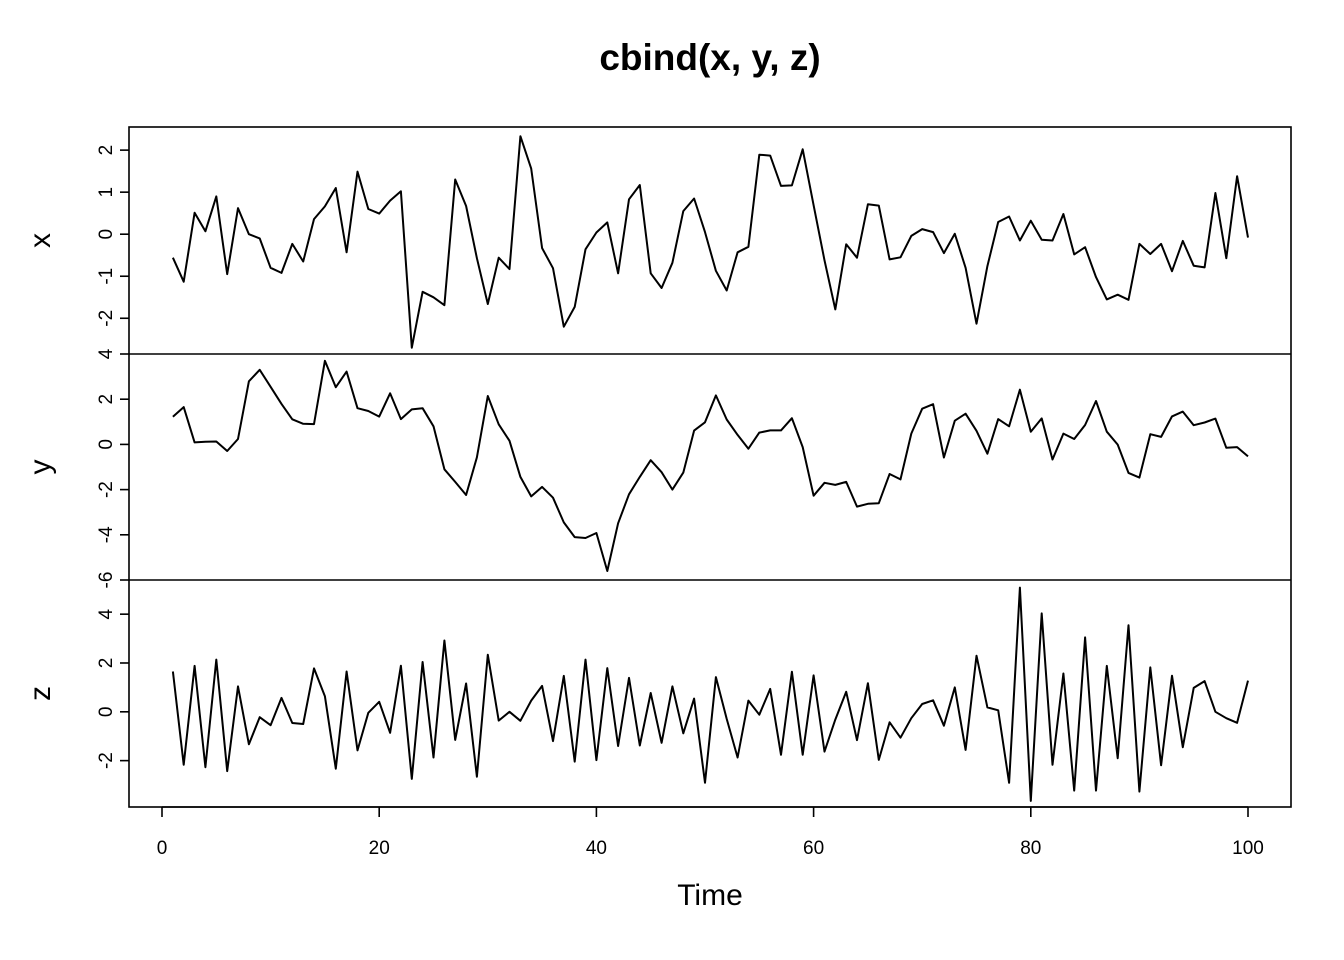 This screenshot has width=1344, height=960. What do you see at coordinates (162, 848) in the screenshot?
I see `x-tick-label: 0` at bounding box center [162, 848].